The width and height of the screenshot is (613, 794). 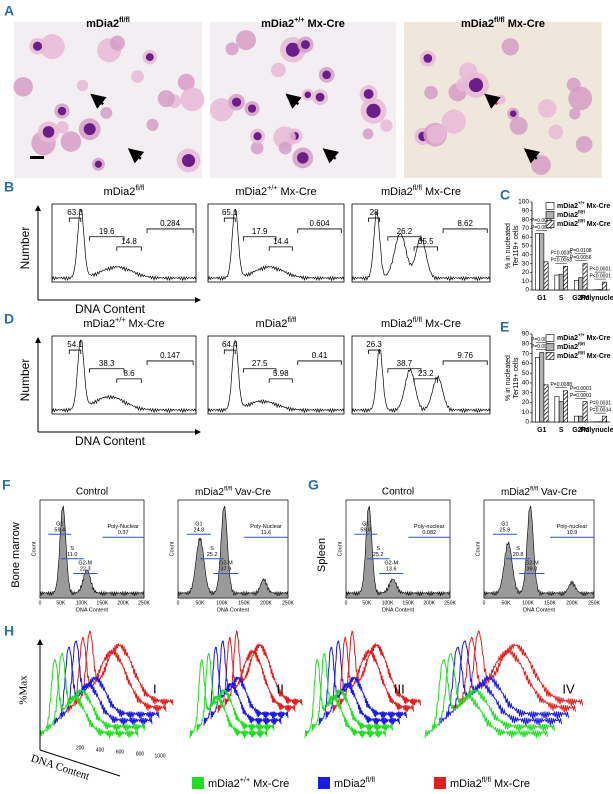 I want to click on legend-label: mDia2+/+ Mx-Cre, so click(x=583, y=337).